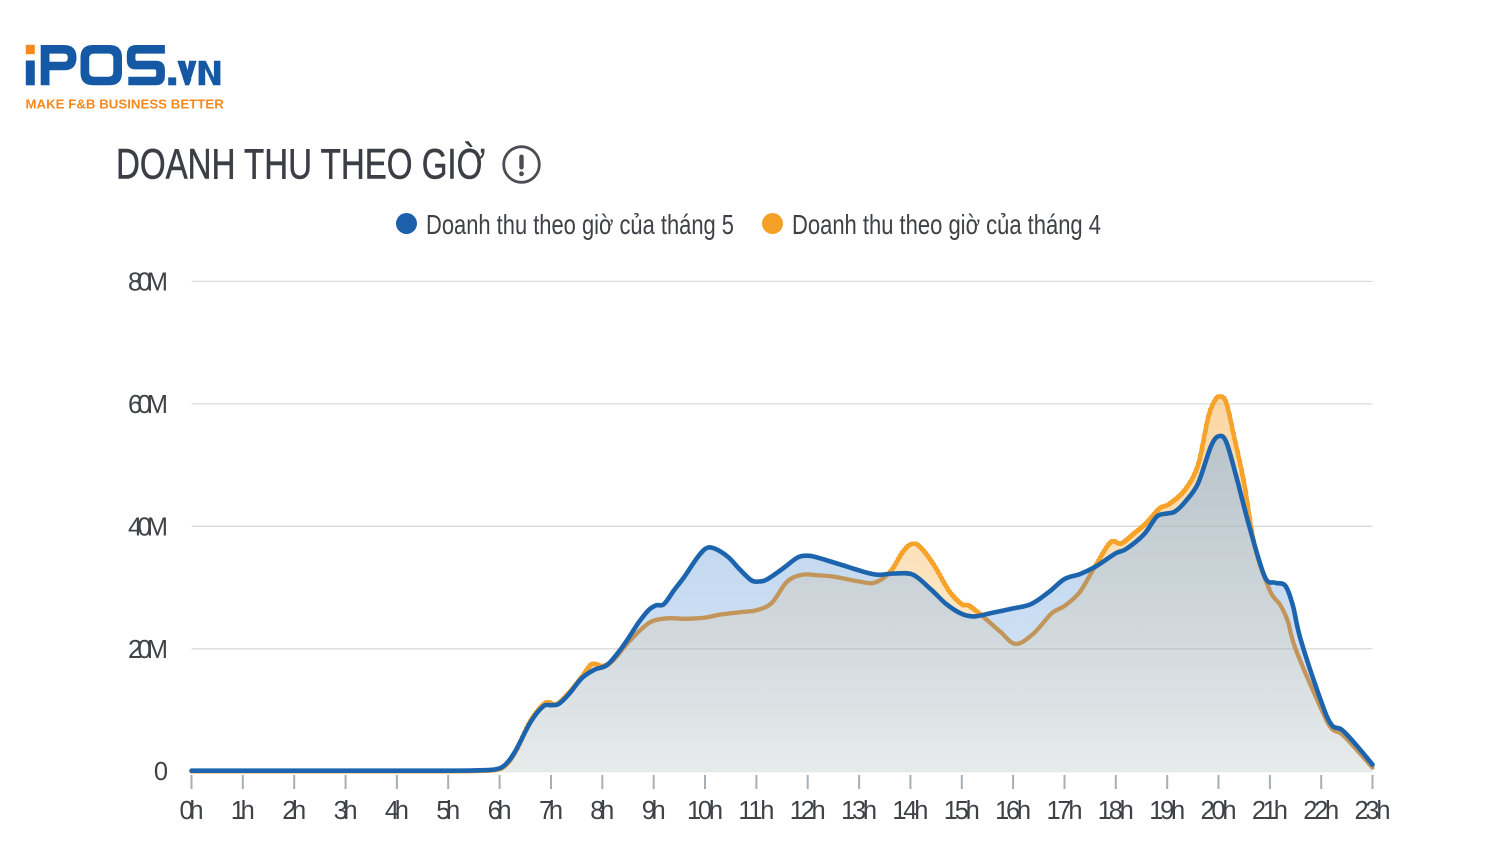  Describe the element at coordinates (1321, 811) in the screenshot. I see `svg-text: 22h` at that location.